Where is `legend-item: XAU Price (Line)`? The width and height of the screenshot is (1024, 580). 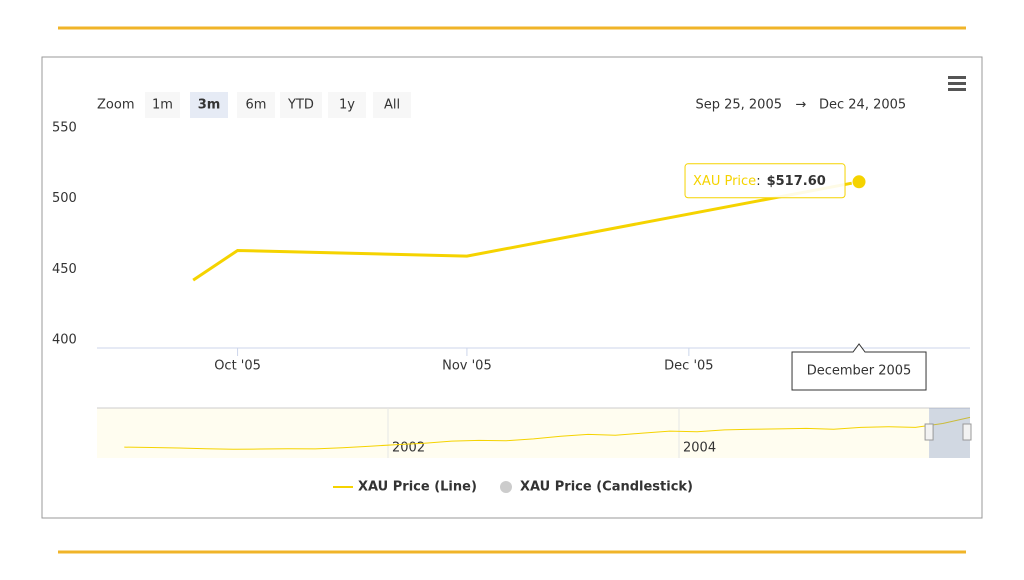
legend-item: XAU Price (Line) is located at coordinates (405, 487).